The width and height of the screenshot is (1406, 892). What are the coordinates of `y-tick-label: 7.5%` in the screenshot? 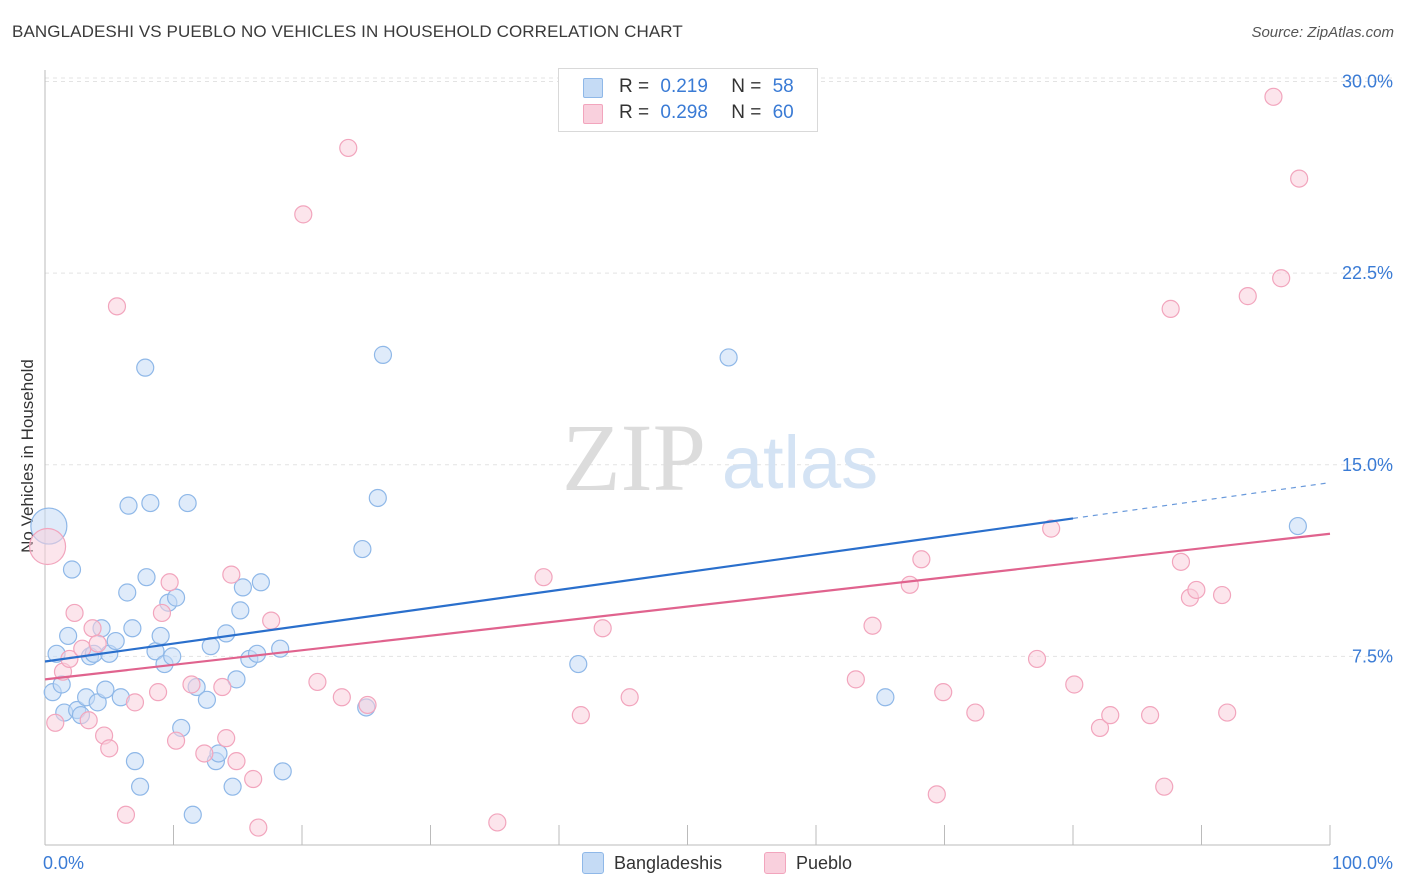 It's located at (1372, 656).